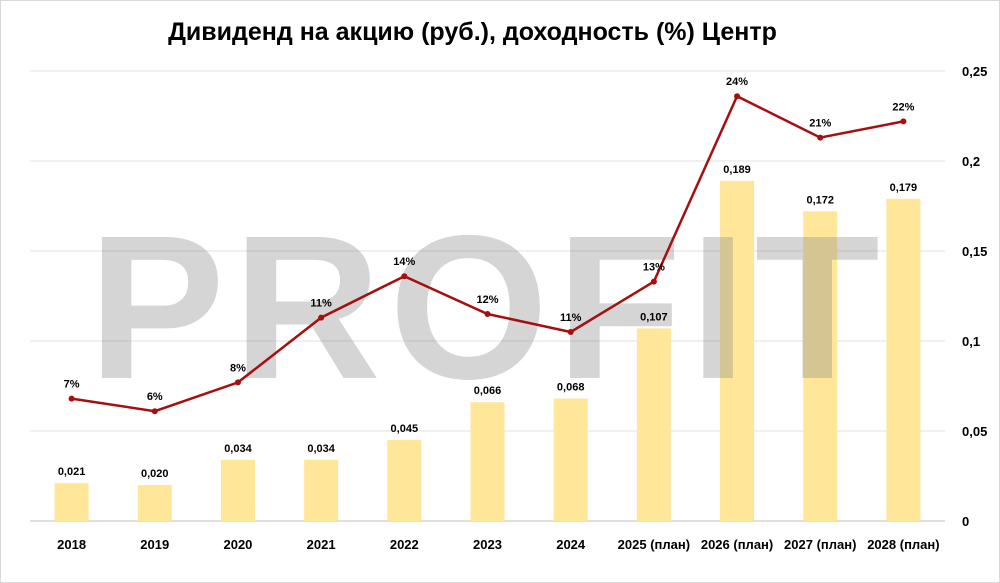  I want to click on y-tick-label: 0,2, so click(971, 161).